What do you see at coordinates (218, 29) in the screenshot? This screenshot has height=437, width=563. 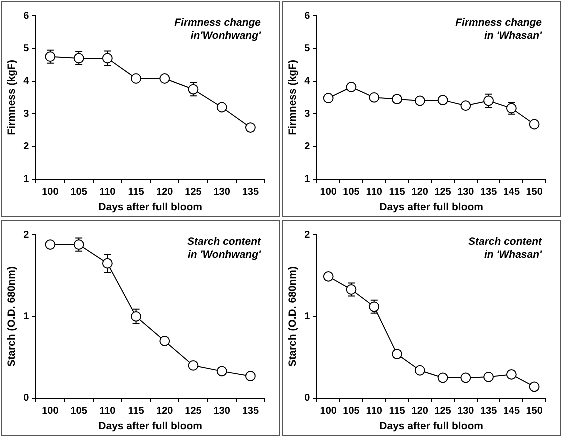 I see `annotation: Firmness change in'Wonhwang'` at bounding box center [218, 29].